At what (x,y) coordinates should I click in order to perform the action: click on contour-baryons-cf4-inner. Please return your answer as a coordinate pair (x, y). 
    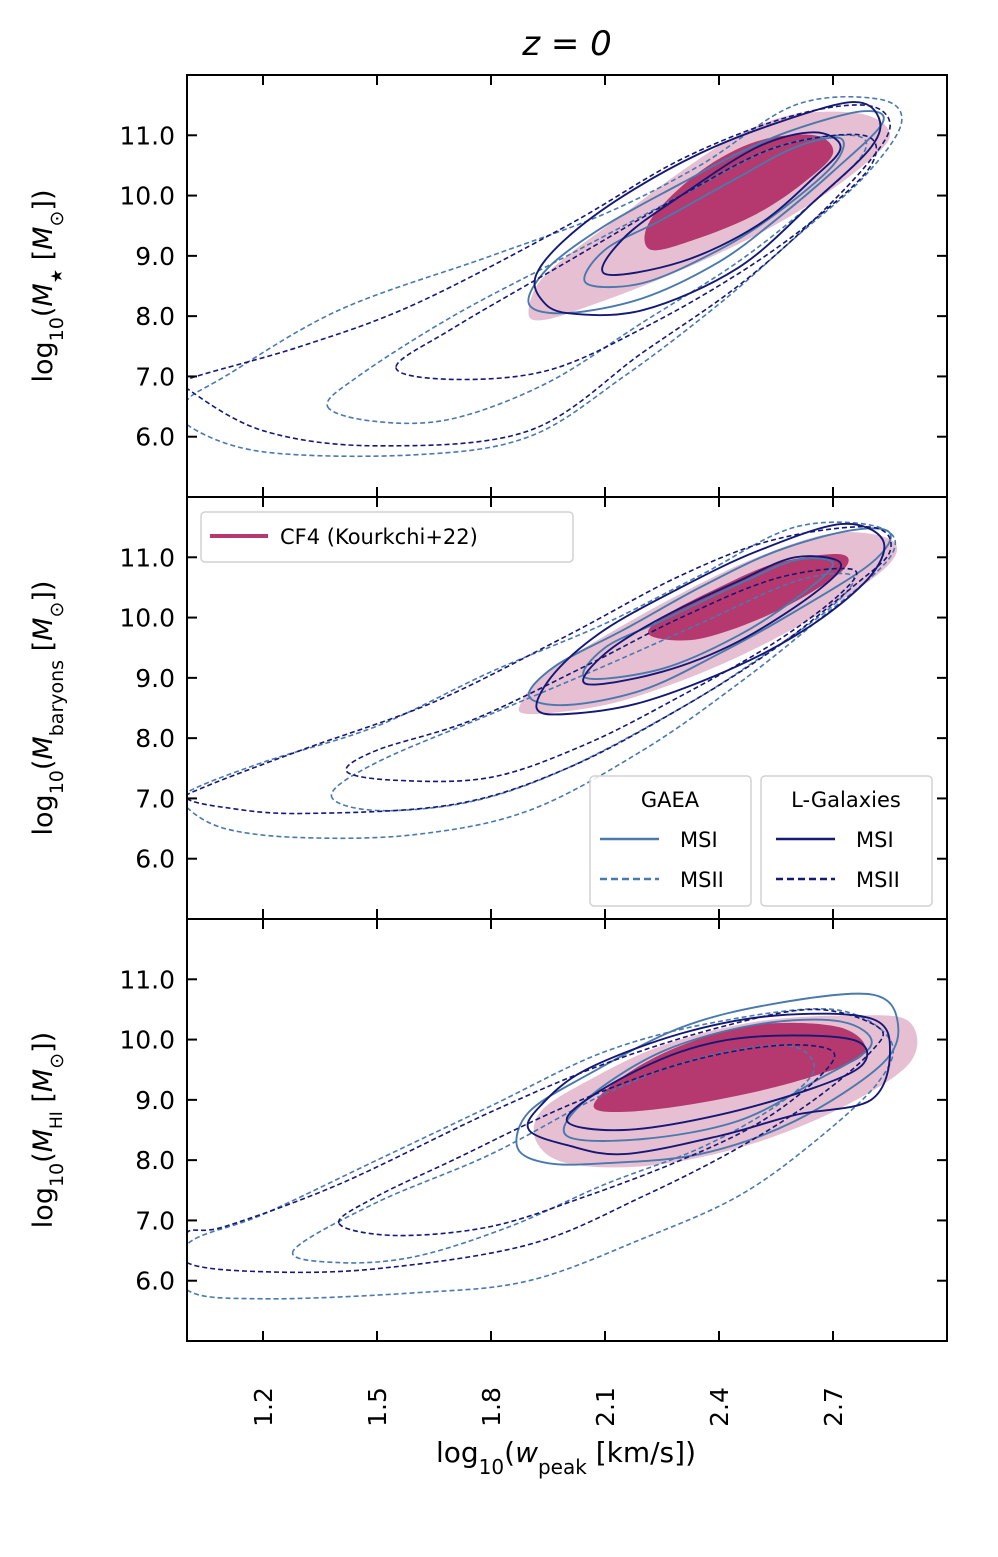
    Looking at the image, I should click on (748, 597).